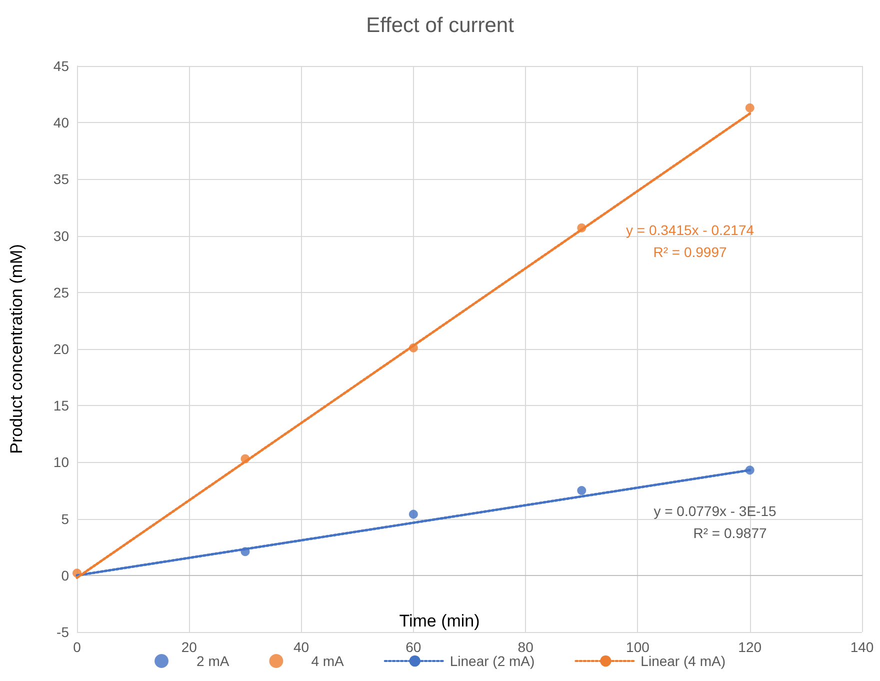  Describe the element at coordinates (63, 632) in the screenshot. I see `y-tick-label: -5` at that location.